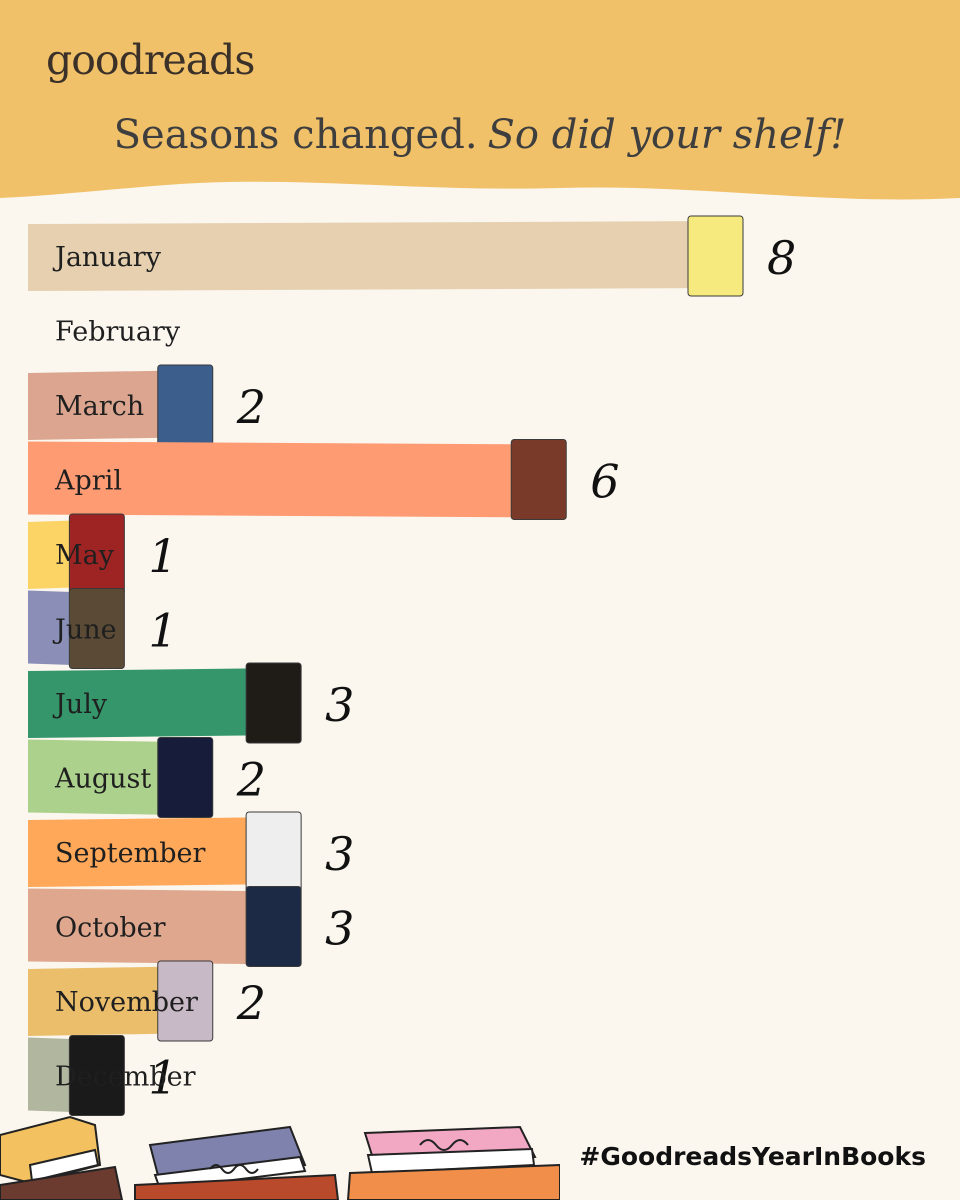 The height and width of the screenshot is (1200, 960). I want to click on bar-row-june: 1 June, so click(103, 628).